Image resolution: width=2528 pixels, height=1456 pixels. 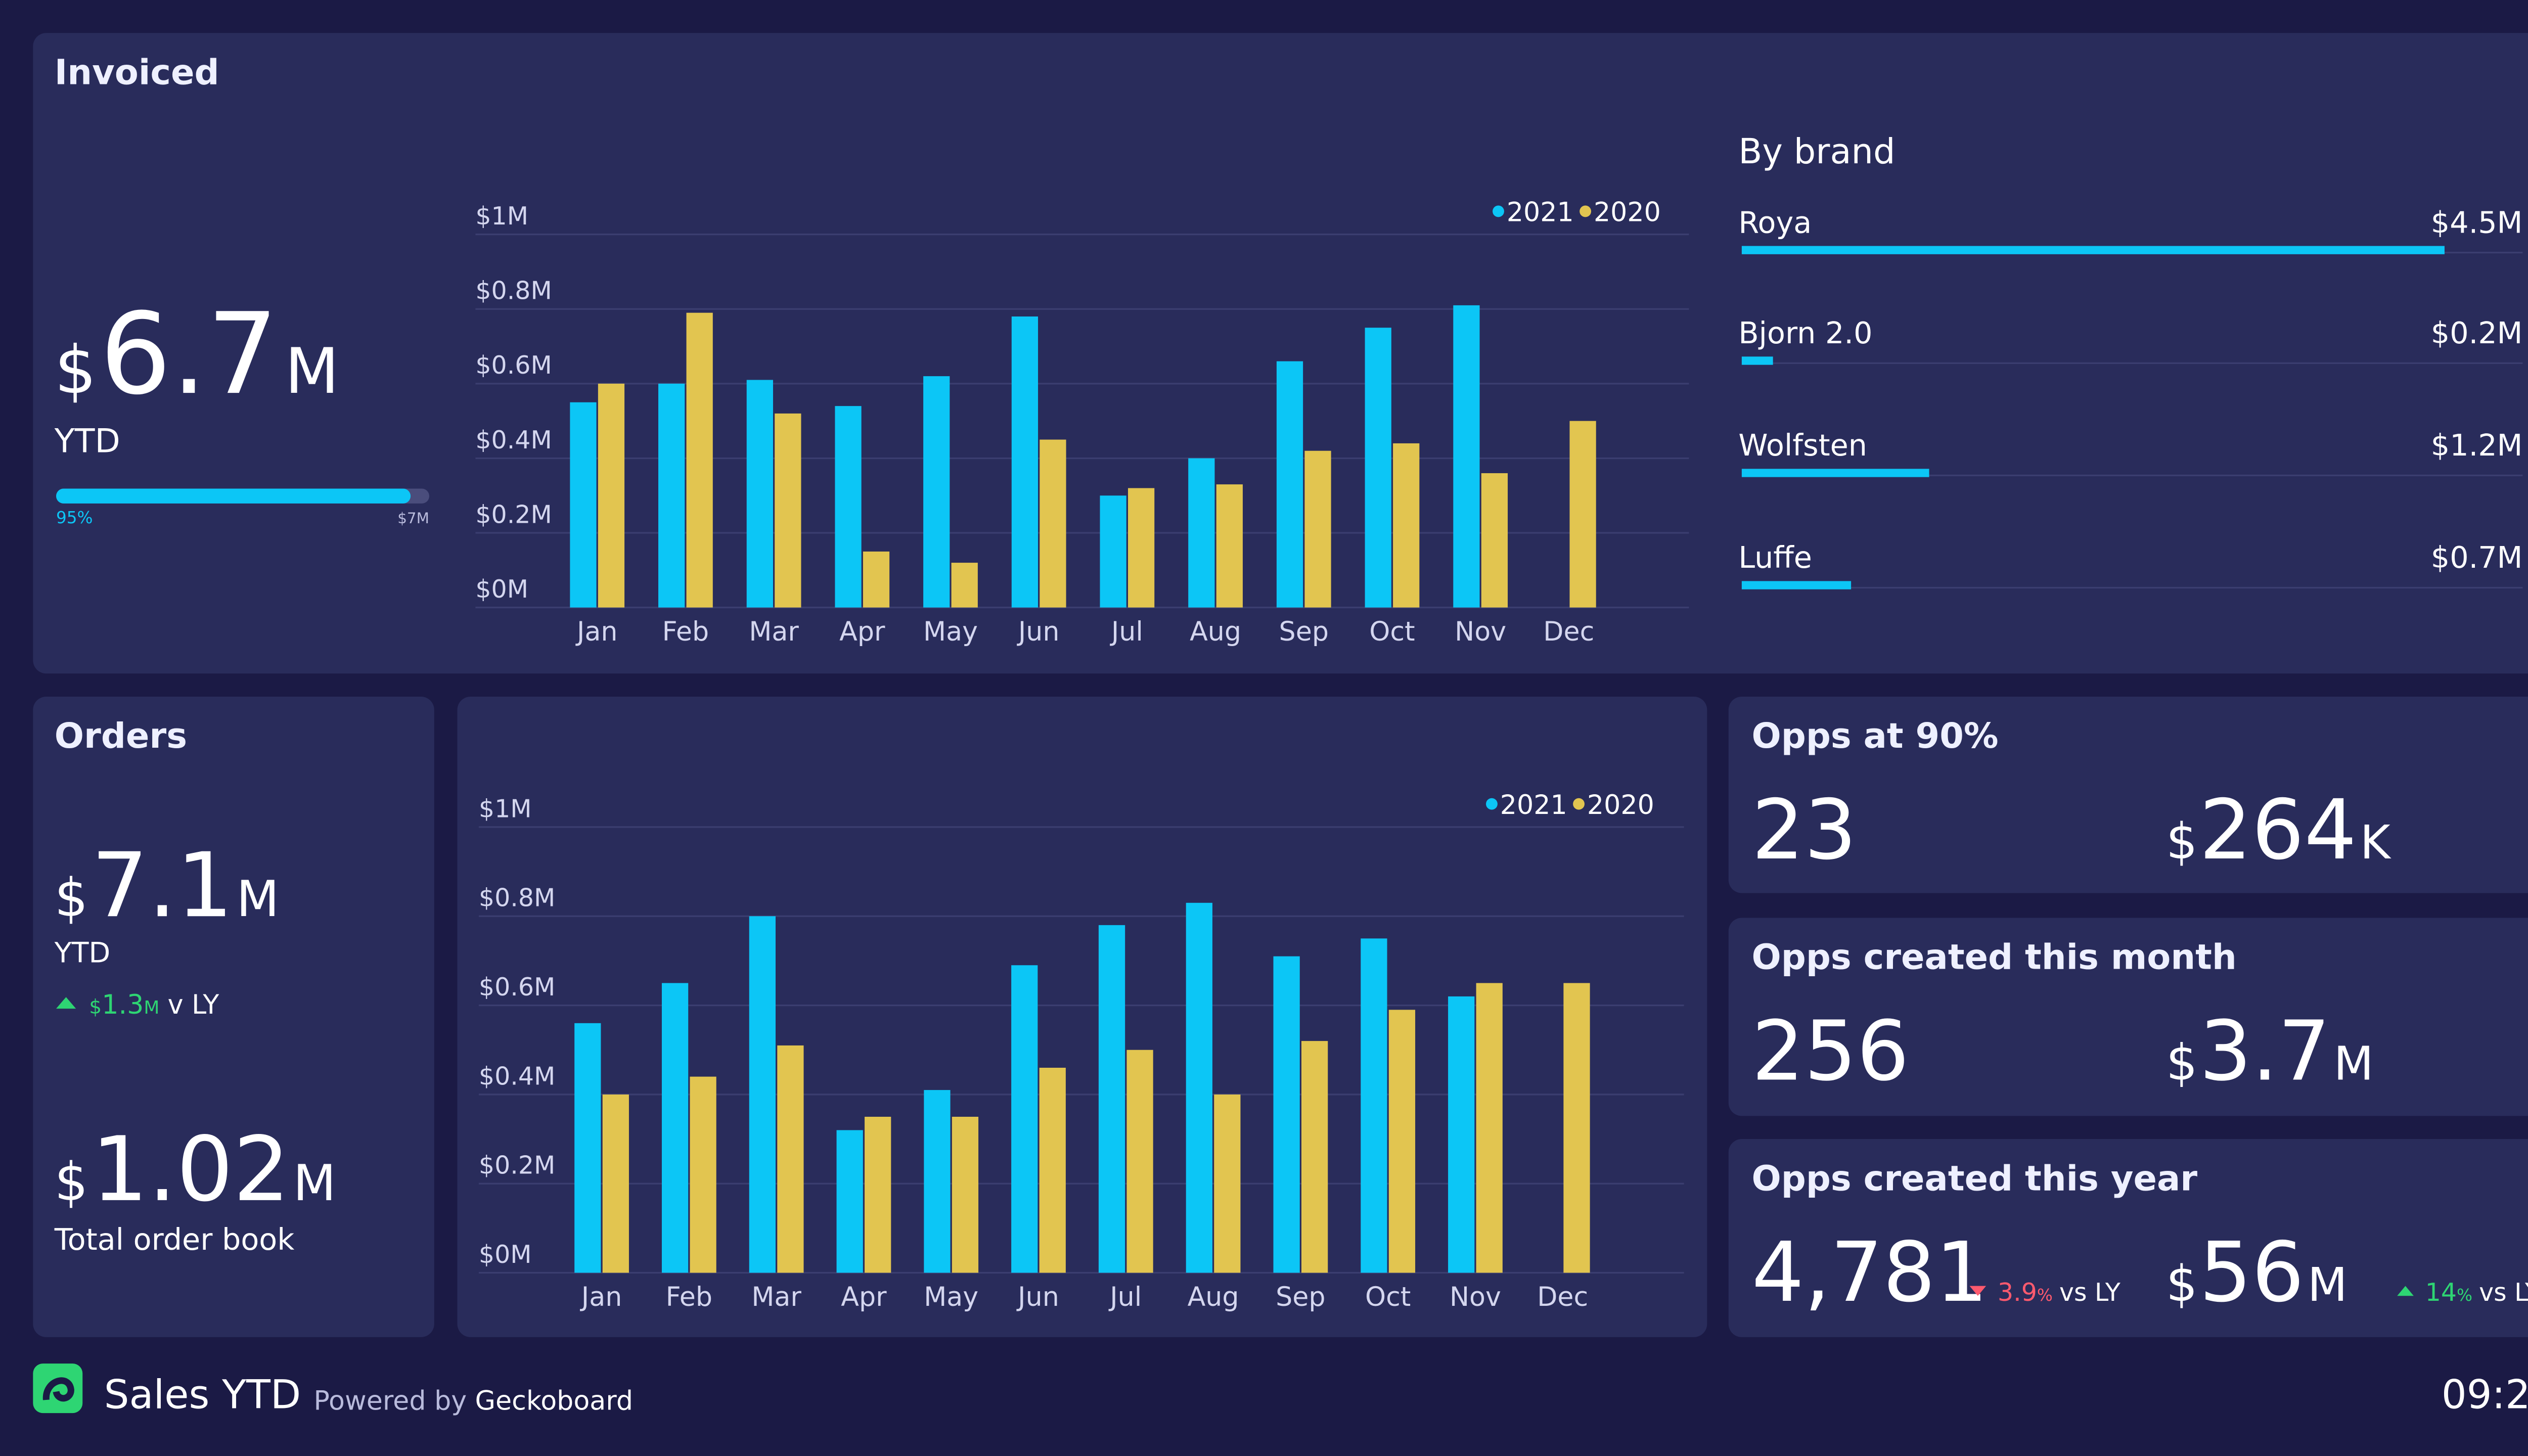 What do you see at coordinates (137, 73) in the screenshot?
I see `panel-title: Invoiced` at bounding box center [137, 73].